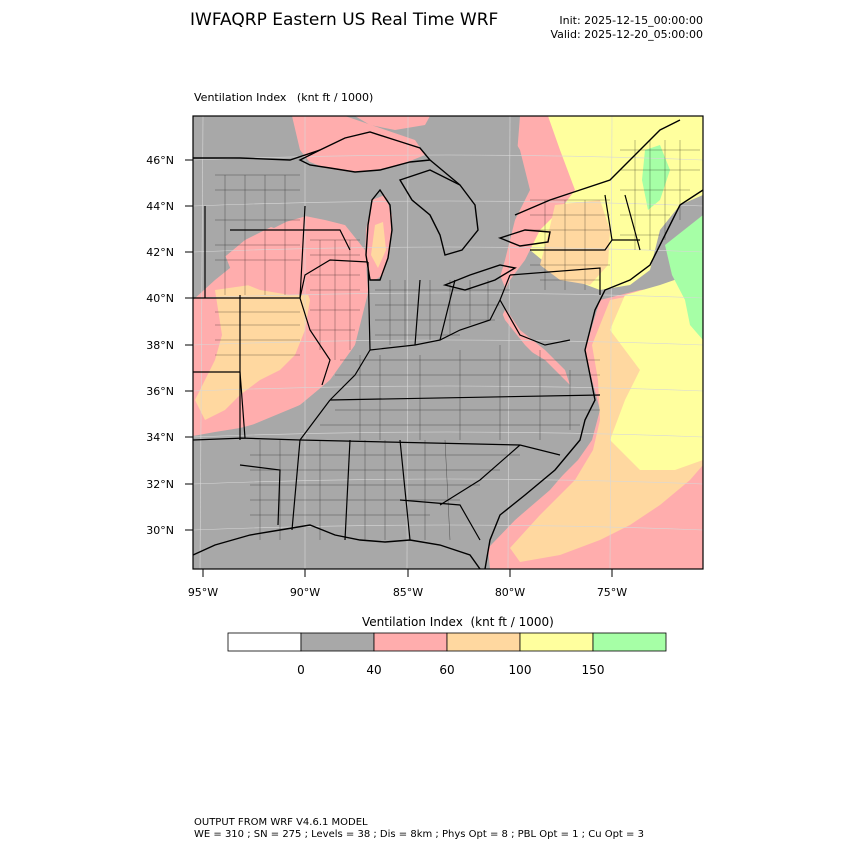  Describe the element at coordinates (458, 622) in the screenshot. I see `colorbar-title: Ventilation Index (knt ft / 1000)` at that location.